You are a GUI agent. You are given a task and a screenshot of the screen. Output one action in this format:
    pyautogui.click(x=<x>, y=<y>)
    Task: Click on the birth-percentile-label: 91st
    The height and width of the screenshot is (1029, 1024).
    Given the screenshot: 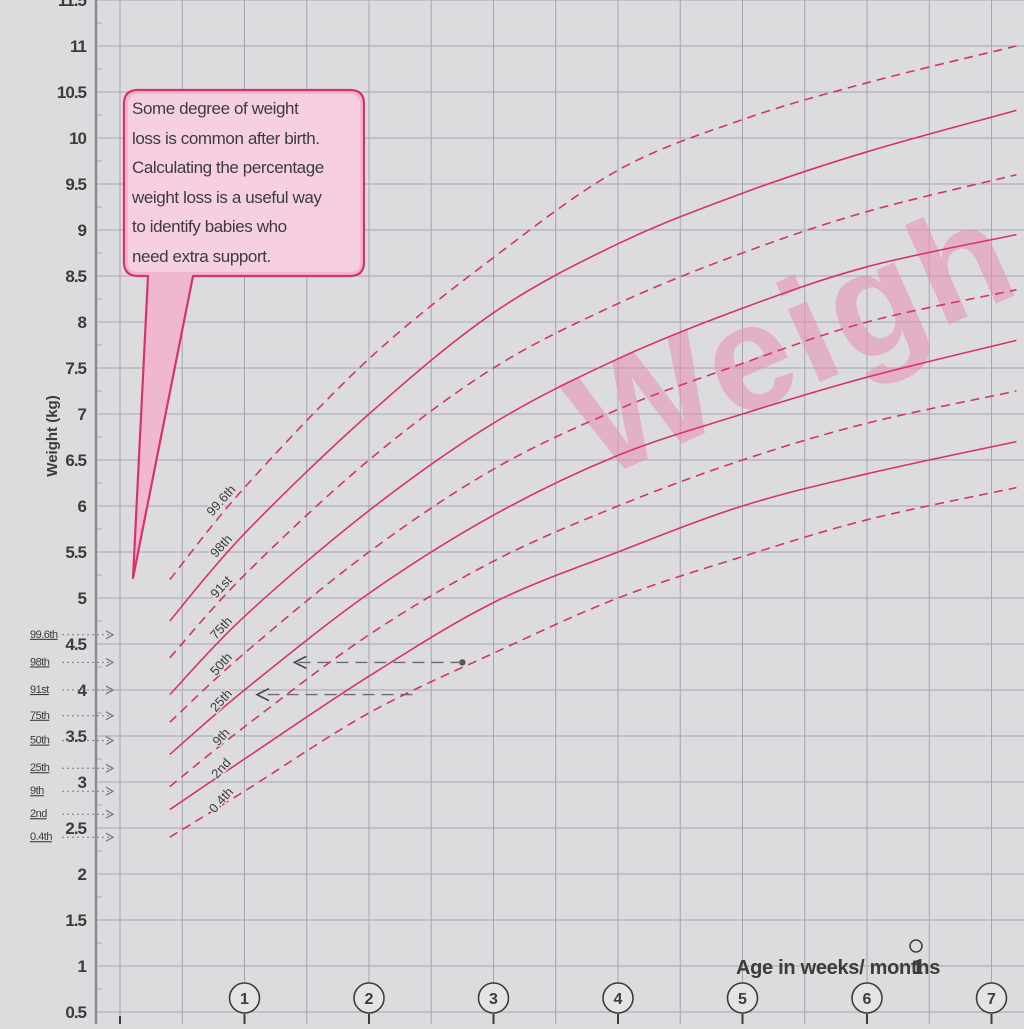 What is the action you would take?
    pyautogui.click(x=39, y=690)
    